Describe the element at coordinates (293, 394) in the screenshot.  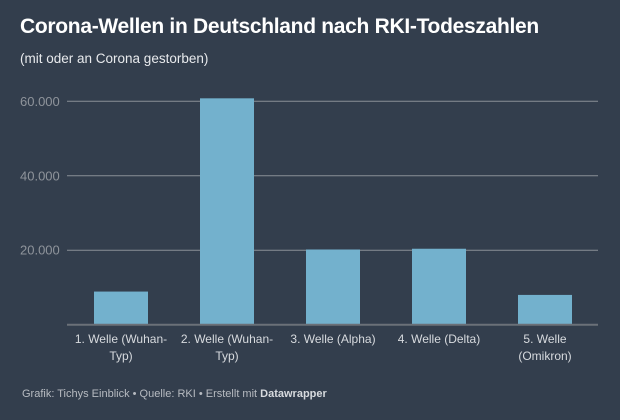
I see `footer-brand: Datawrapper` at that location.